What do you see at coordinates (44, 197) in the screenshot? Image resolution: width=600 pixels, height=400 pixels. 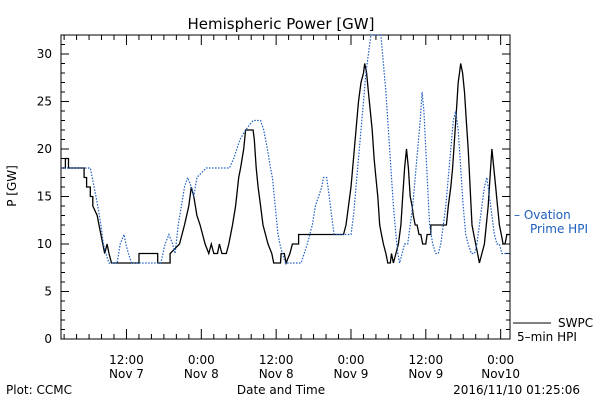 I see `y-tick-label: 15` at bounding box center [44, 197].